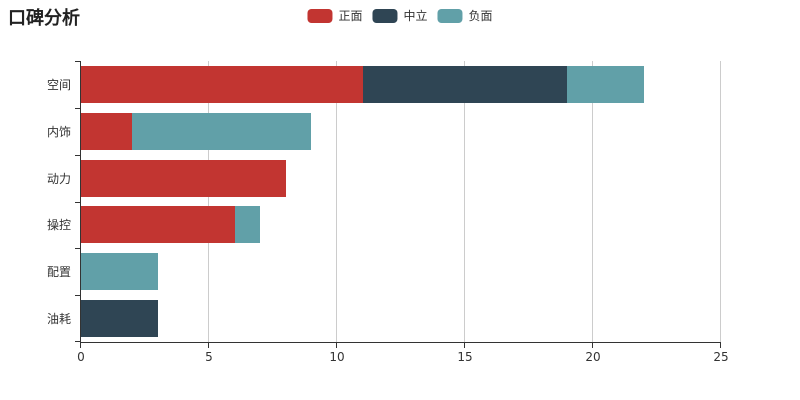 The width and height of the screenshot is (800, 400). I want to click on legend-item-negative: 负面, so click(465, 15).